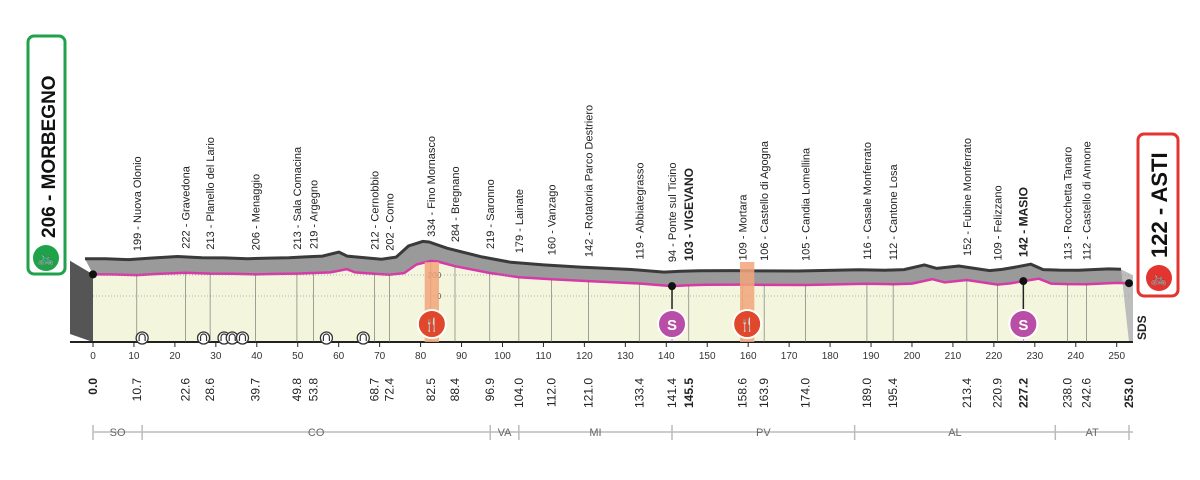 Image resolution: width=1200 pixels, height=480 pixels. I want to click on location-label: 213 - Planello del Lario, so click(211, 193).